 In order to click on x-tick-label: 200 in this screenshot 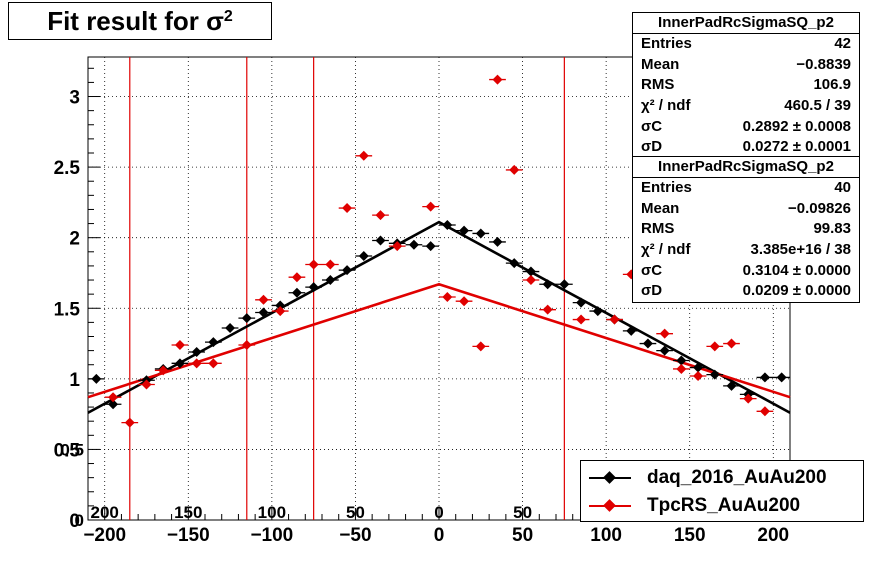, I will do `click(773, 535)`.